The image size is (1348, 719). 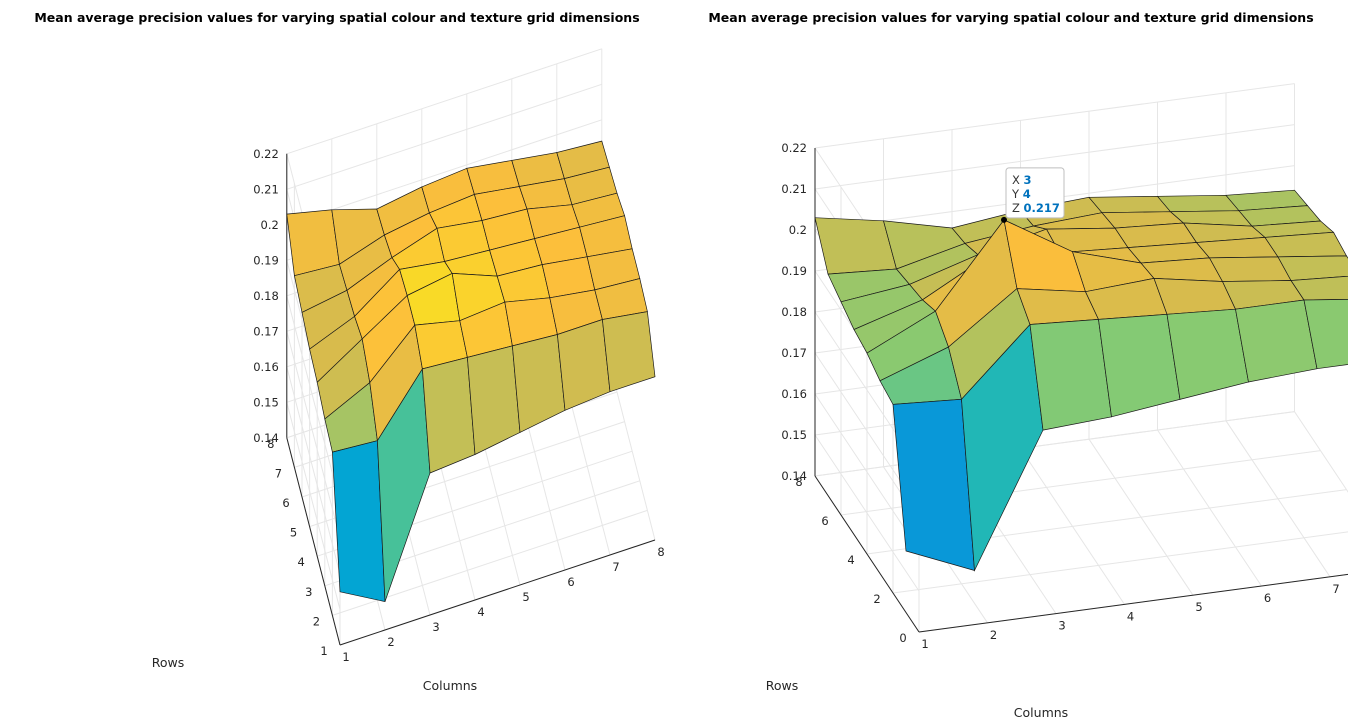 What do you see at coordinates (323, 651) in the screenshot?
I see `y-tick-label: 1` at bounding box center [323, 651].